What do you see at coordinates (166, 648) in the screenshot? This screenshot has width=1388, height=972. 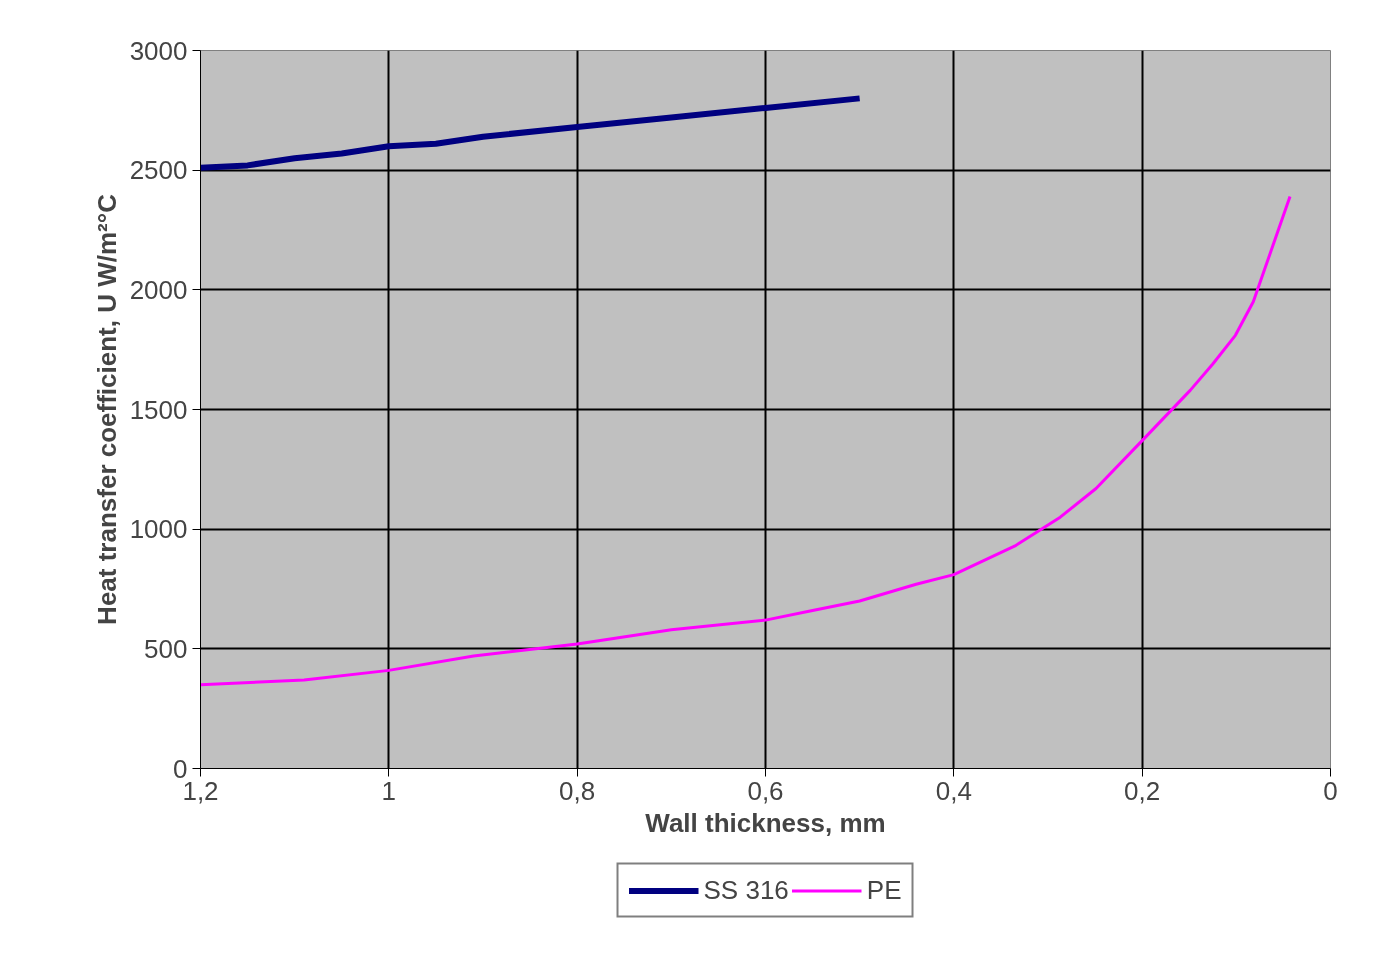 I see `y-tick-label: 500` at bounding box center [166, 648].